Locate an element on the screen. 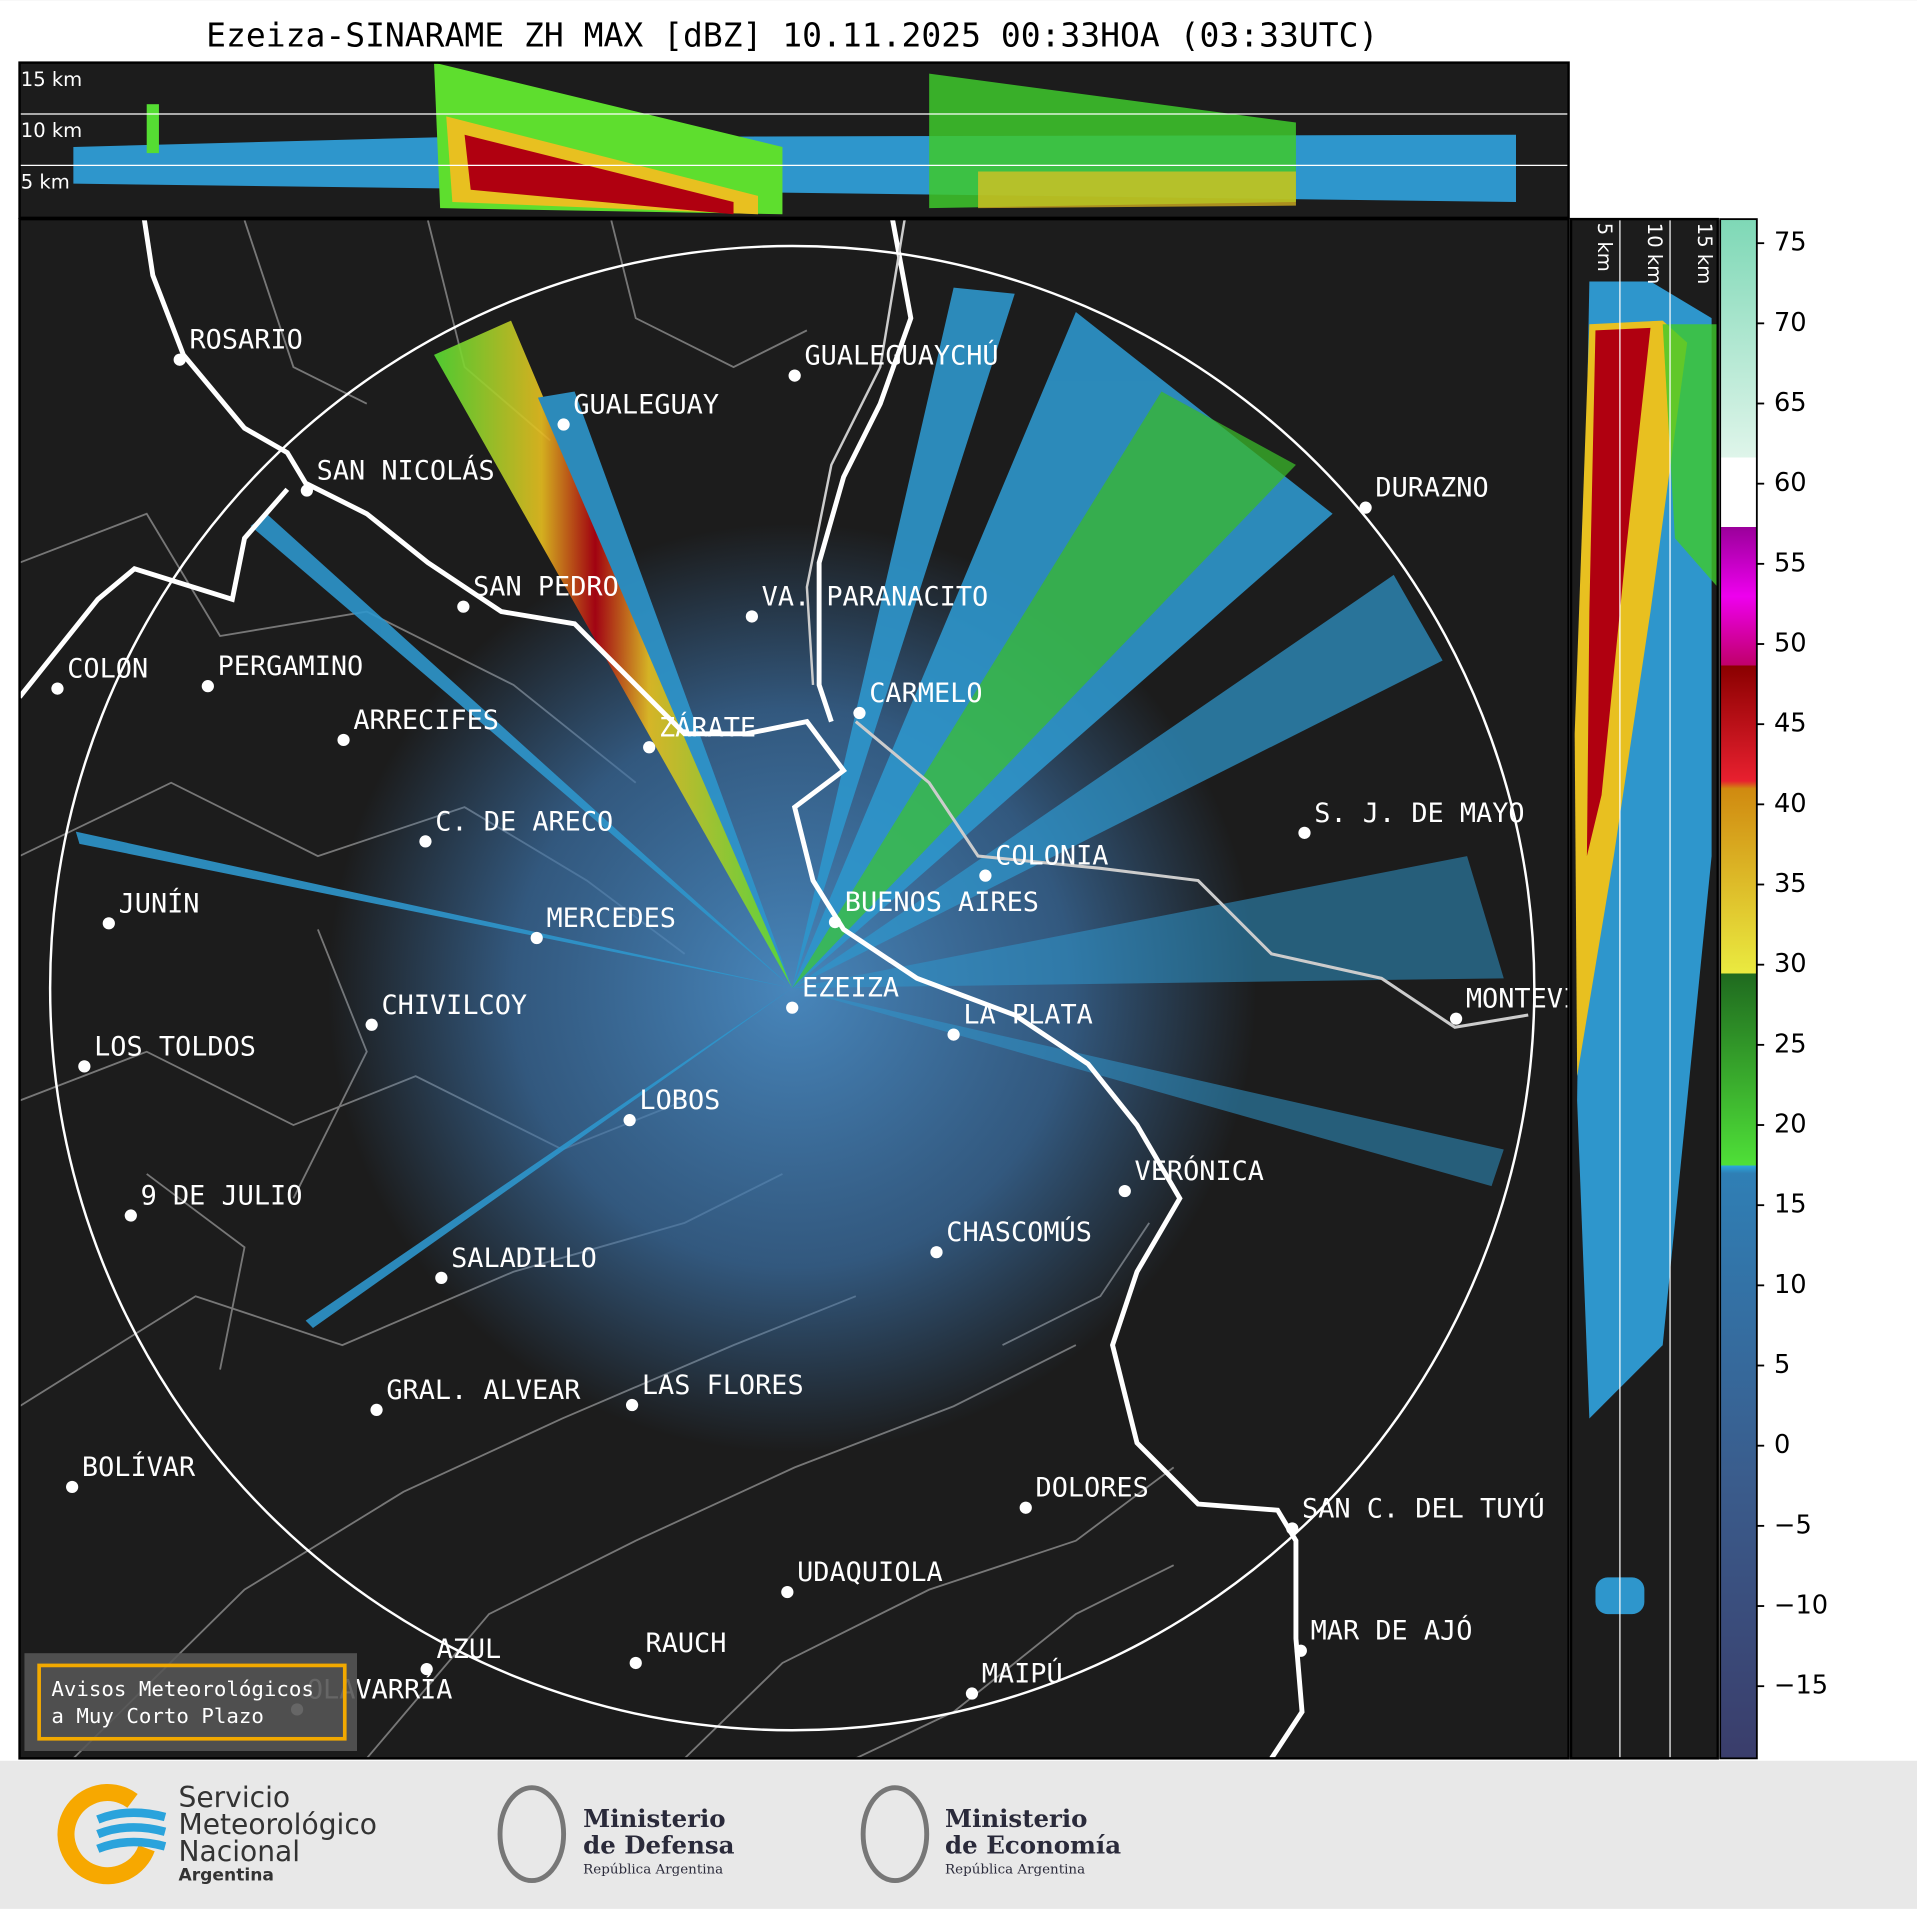 The height and width of the screenshot is (1909, 1917). city-label: SALADILLO is located at coordinates (524, 1258).